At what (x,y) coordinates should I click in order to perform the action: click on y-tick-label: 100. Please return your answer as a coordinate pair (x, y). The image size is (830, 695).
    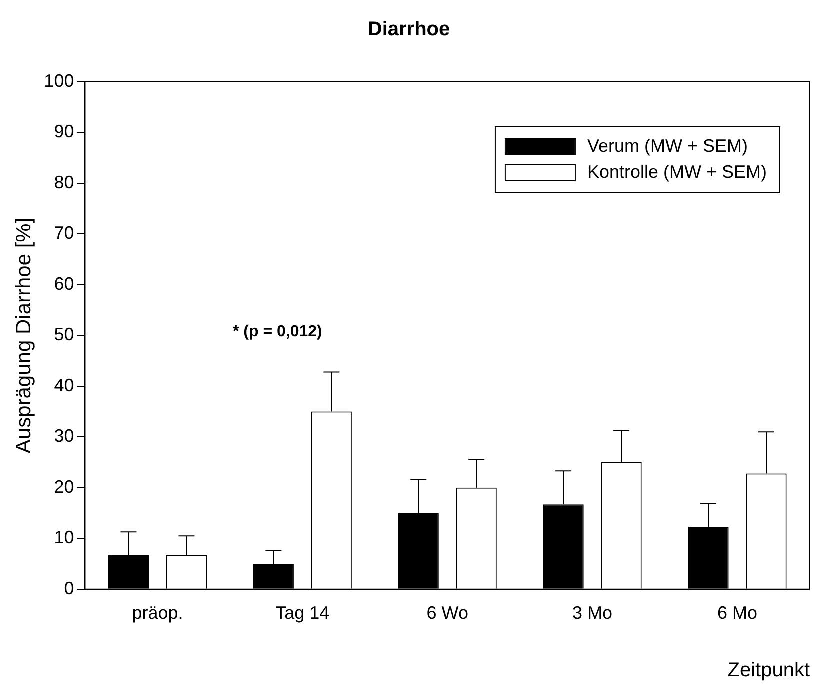
    Looking at the image, I should click on (59, 80).